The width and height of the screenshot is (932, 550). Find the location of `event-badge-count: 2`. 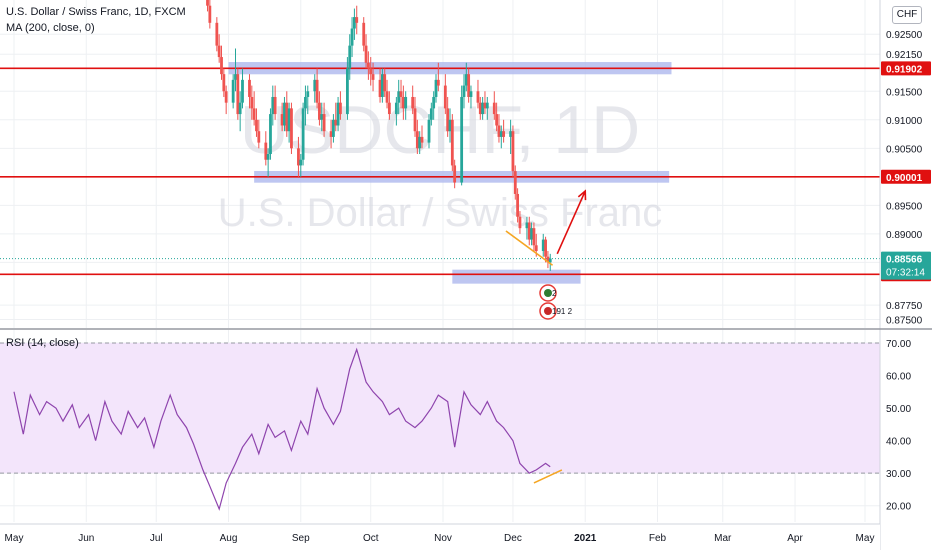

event-badge-count: 2 is located at coordinates (554, 293).